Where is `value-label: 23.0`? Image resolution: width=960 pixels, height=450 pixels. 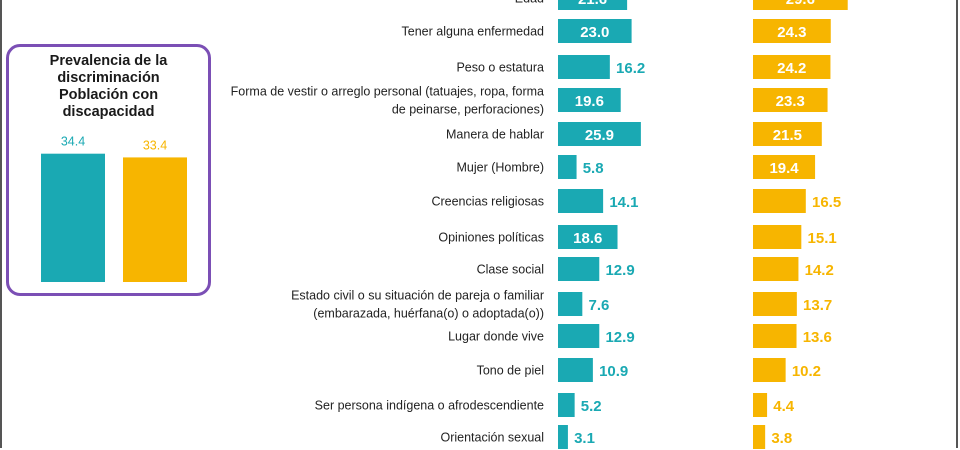
value-label: 23.0 is located at coordinates (594, 32).